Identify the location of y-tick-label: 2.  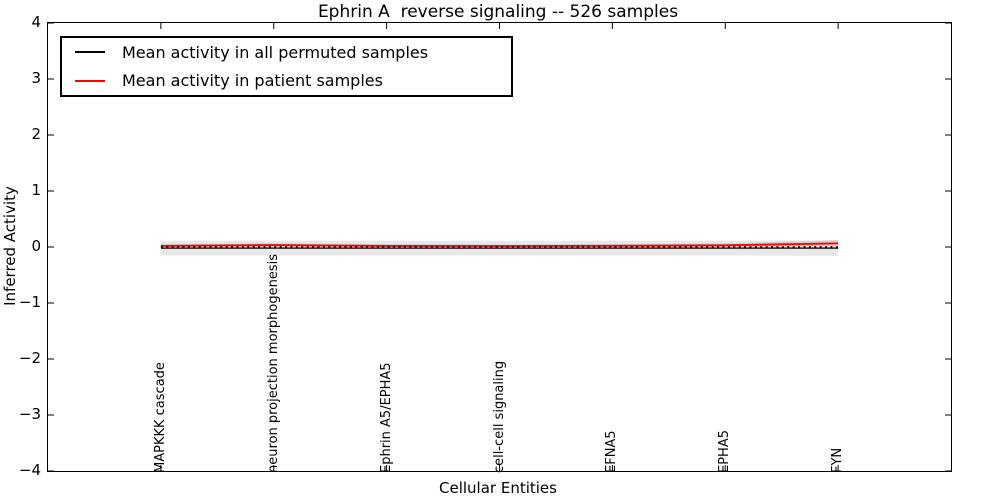
(36, 134).